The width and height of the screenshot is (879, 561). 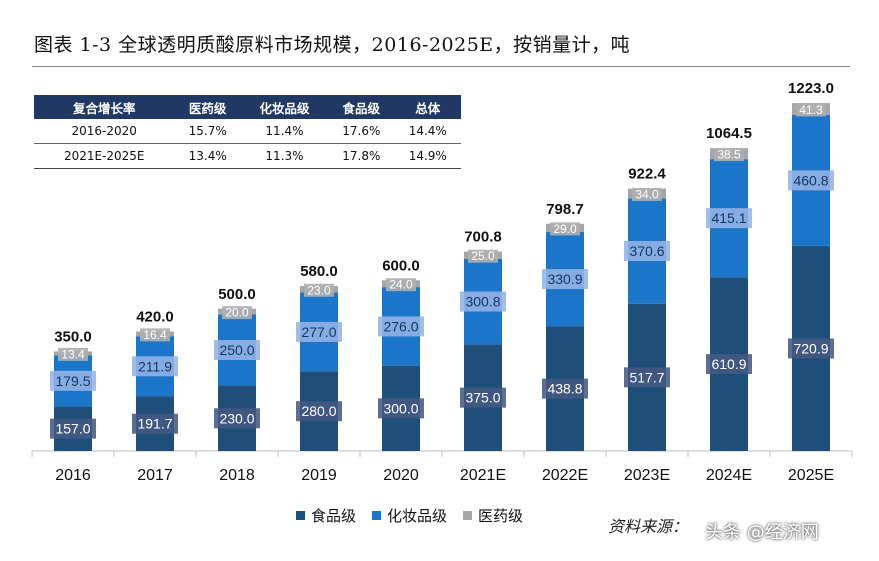 I want to click on table-row: 2016-2020 15.7% 11.4% 17.6% 14.4%, so click(x=247, y=131).